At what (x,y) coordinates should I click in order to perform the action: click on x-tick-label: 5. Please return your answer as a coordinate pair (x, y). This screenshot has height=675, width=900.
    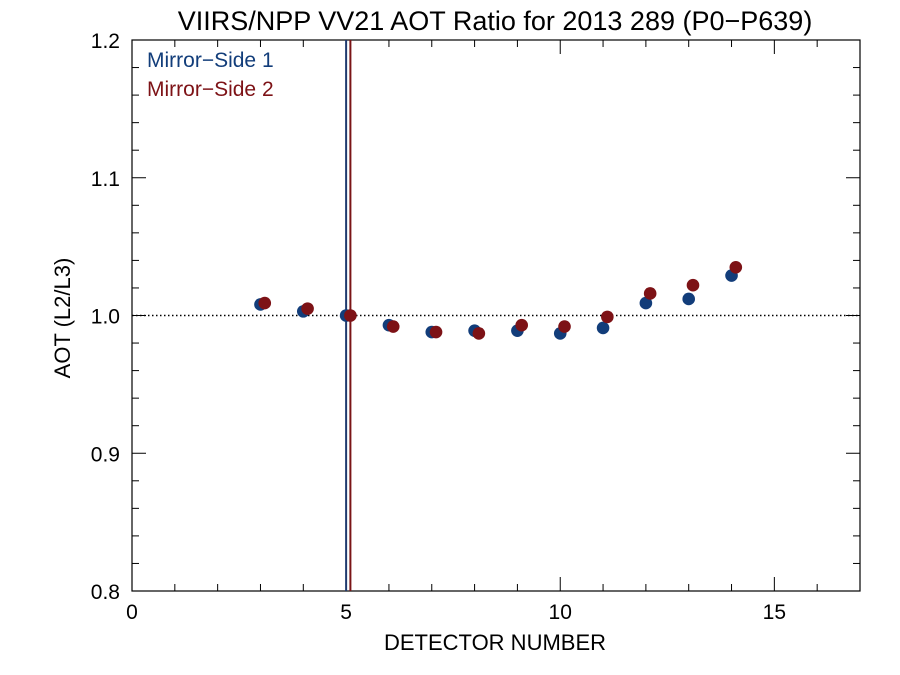
    Looking at the image, I should click on (346, 612).